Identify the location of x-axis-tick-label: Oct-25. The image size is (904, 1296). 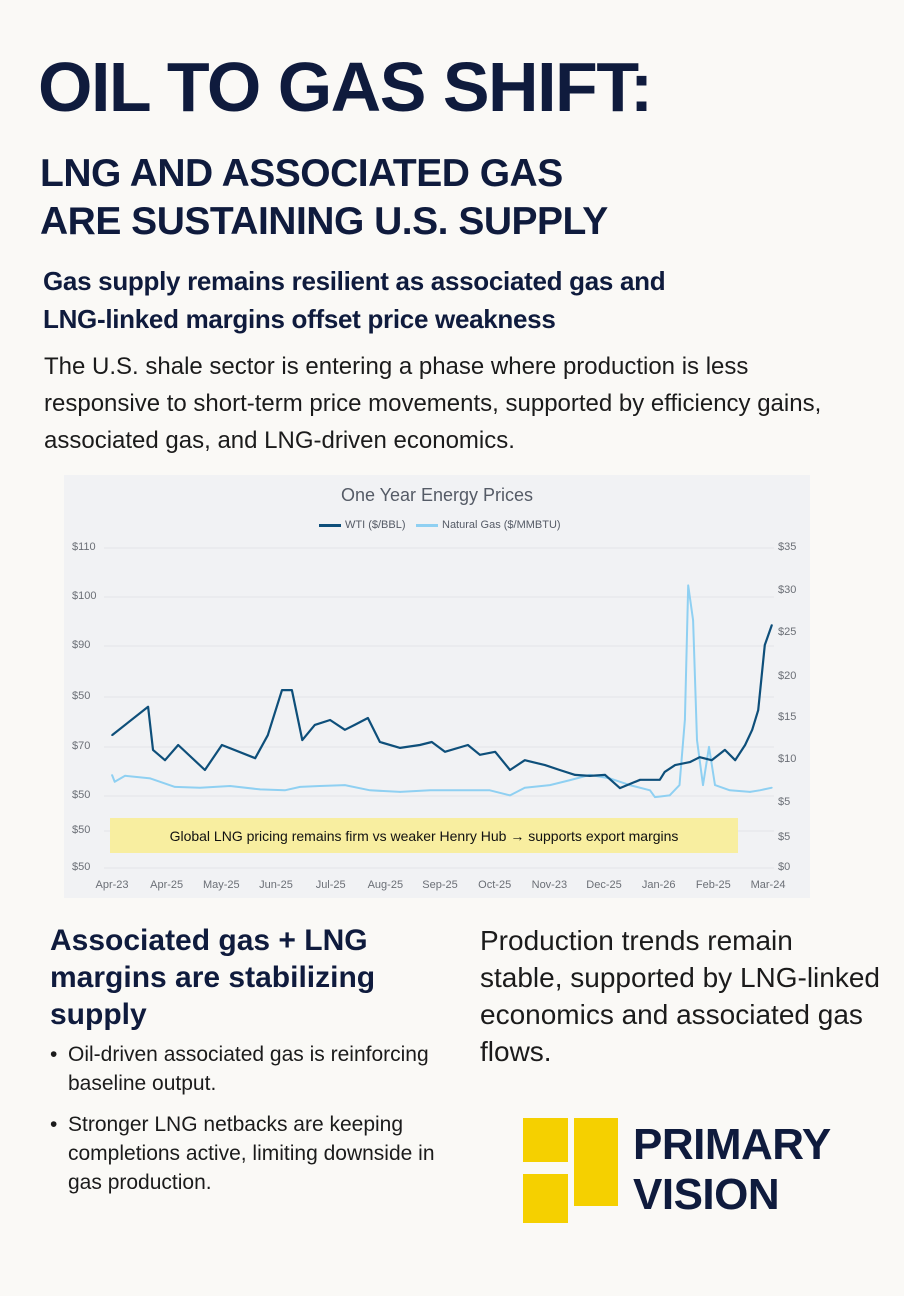
(495, 885).